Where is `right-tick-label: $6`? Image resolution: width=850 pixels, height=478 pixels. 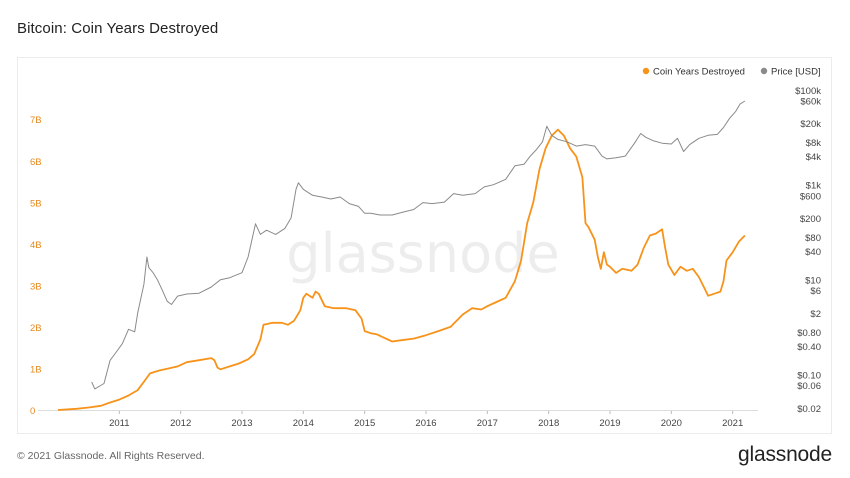
right-tick-label: $6 is located at coordinates (815, 291).